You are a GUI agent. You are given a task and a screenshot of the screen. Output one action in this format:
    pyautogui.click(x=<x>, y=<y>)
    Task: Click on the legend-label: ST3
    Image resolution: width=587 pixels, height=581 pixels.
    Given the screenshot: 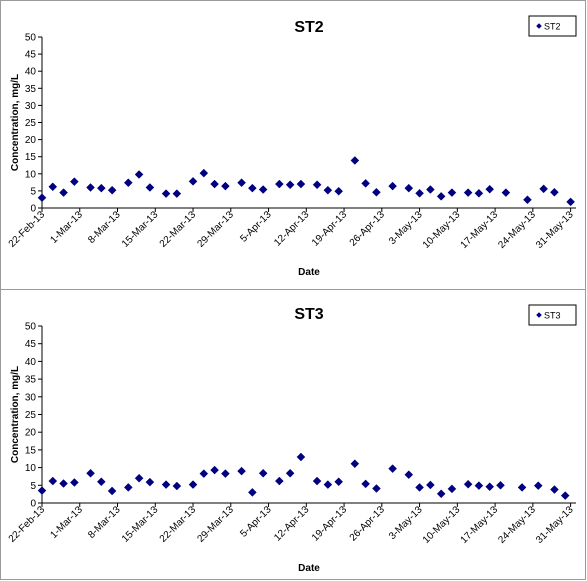 What is the action you would take?
    pyautogui.click(x=552, y=316)
    